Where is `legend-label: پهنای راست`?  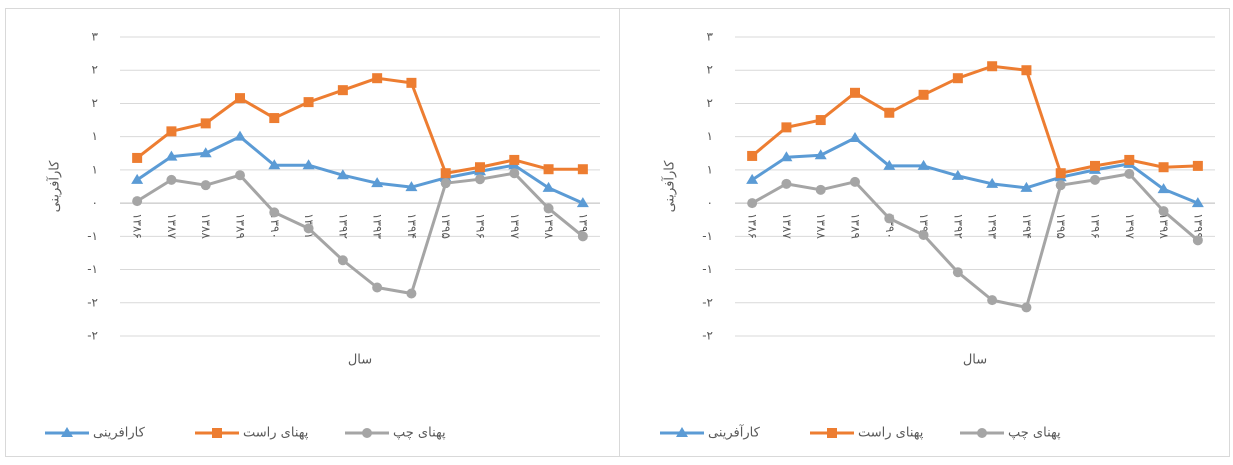
legend-label: پهنای راست is located at coordinates (891, 433).